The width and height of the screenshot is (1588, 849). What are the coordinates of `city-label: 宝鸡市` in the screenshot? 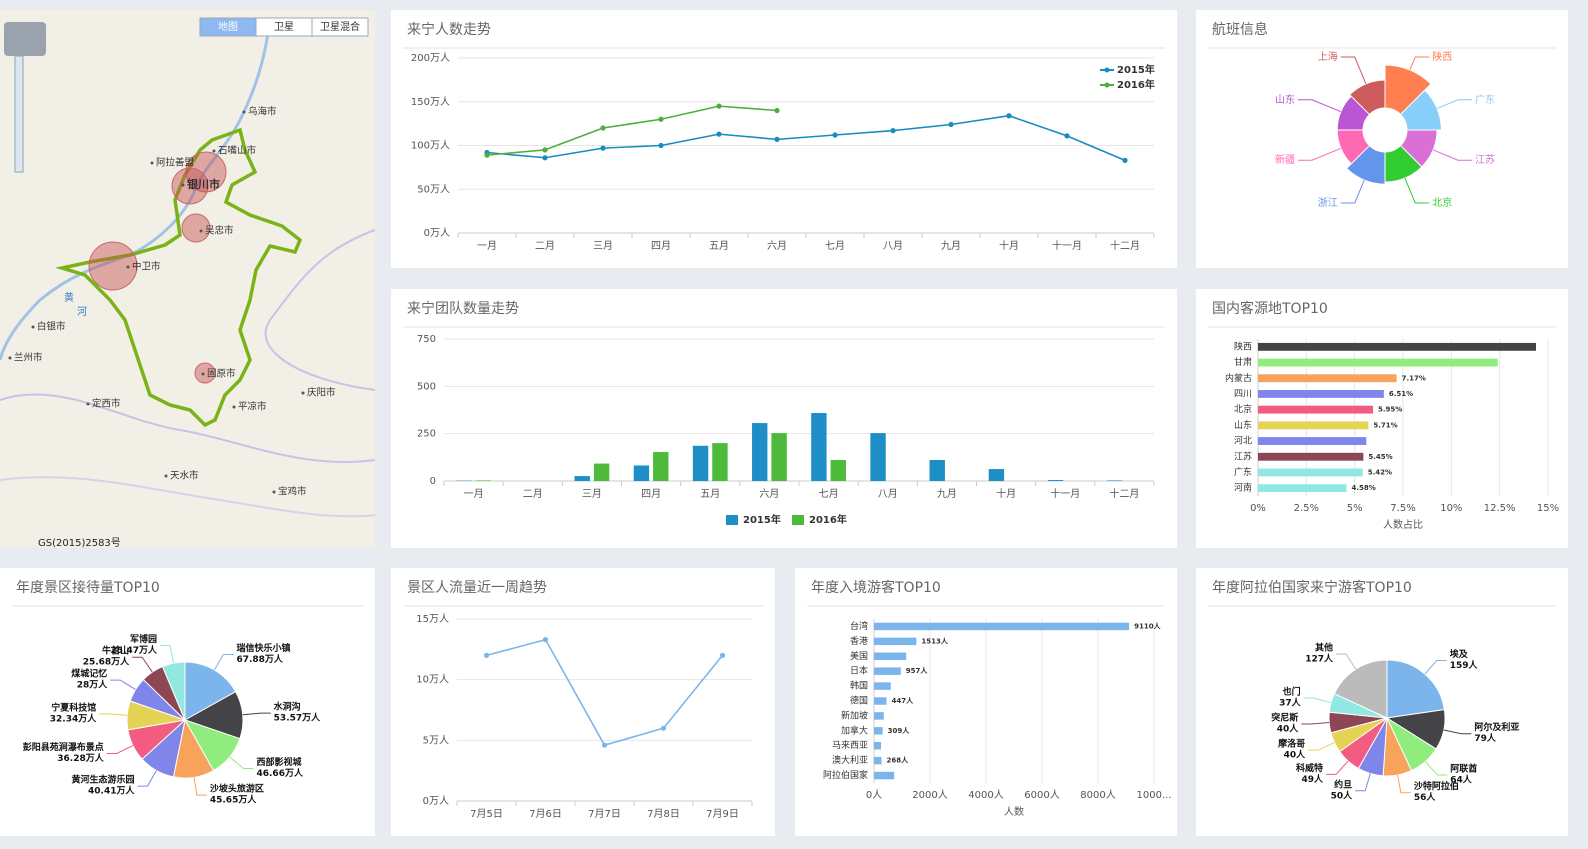 It's located at (292, 492).